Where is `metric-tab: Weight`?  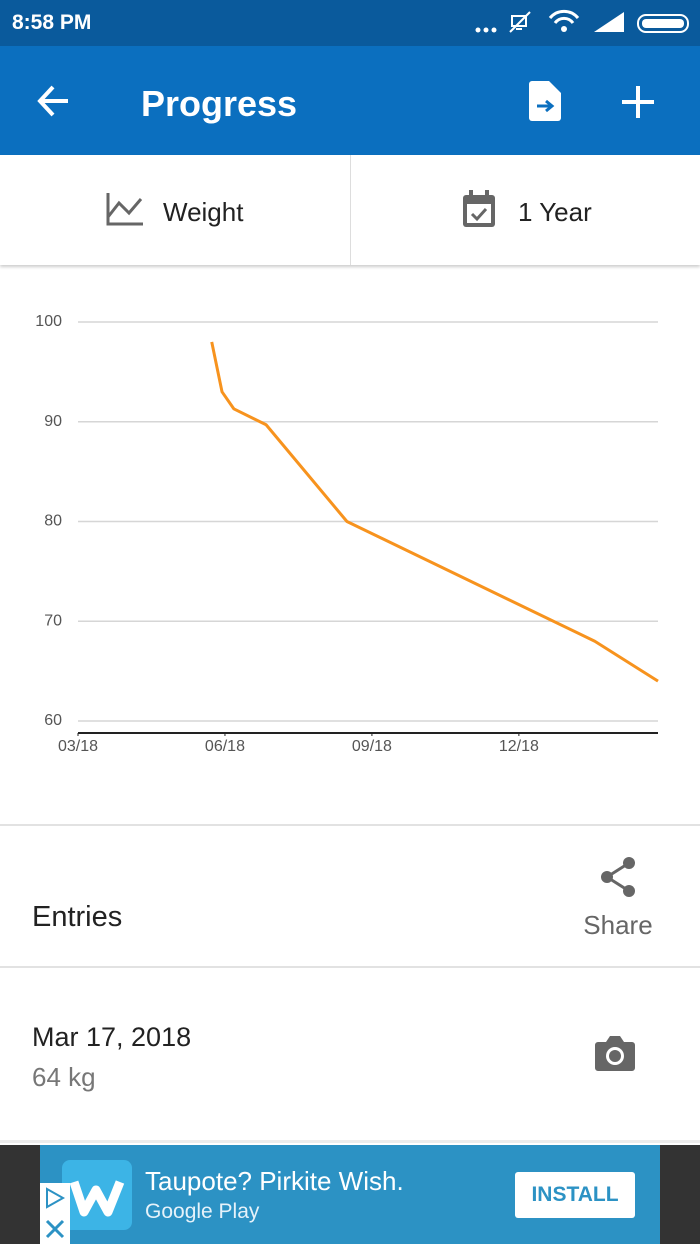
metric-tab: Weight is located at coordinates (175, 210).